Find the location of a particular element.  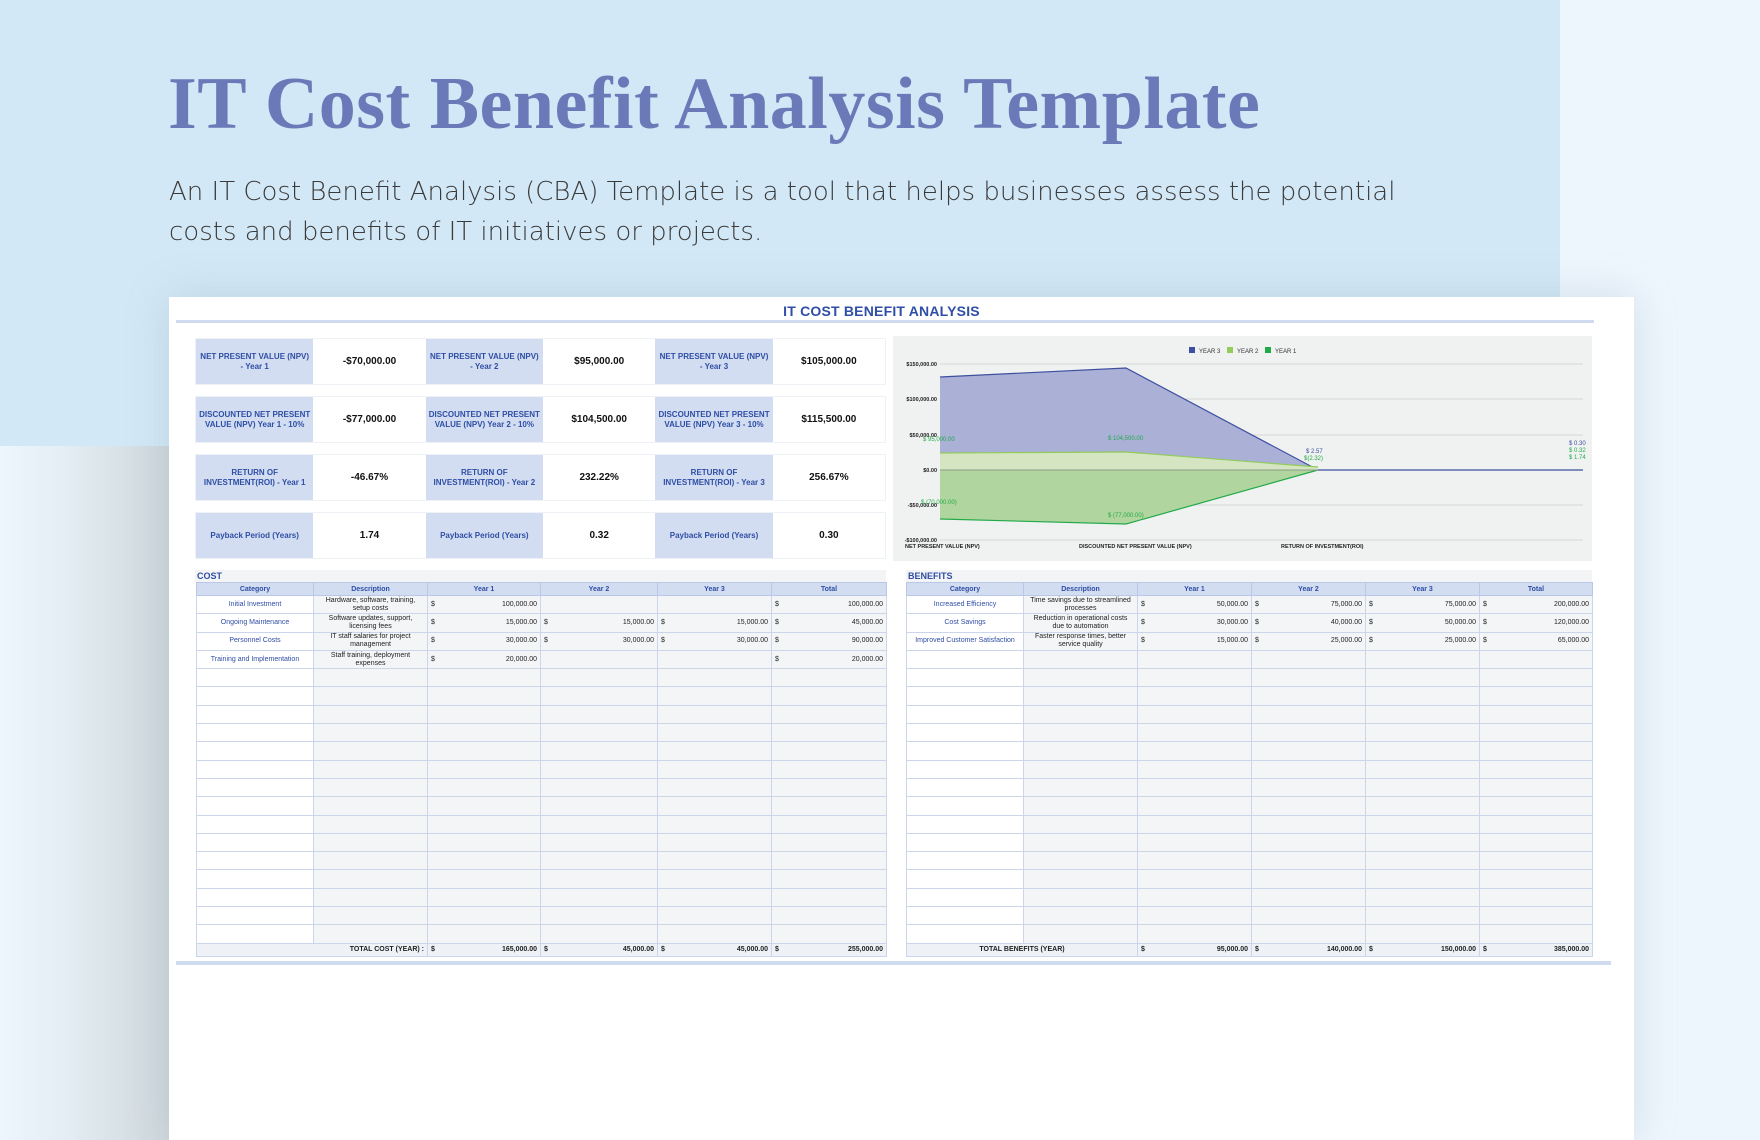

amount-cell is located at coordinates (714, 659).